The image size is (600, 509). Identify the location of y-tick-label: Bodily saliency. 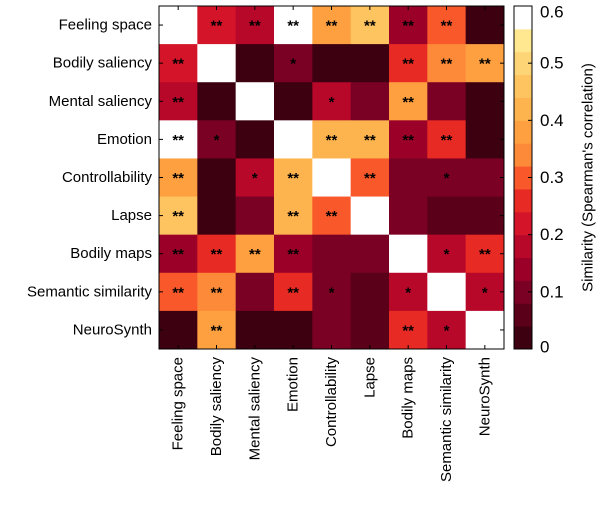
(103, 63).